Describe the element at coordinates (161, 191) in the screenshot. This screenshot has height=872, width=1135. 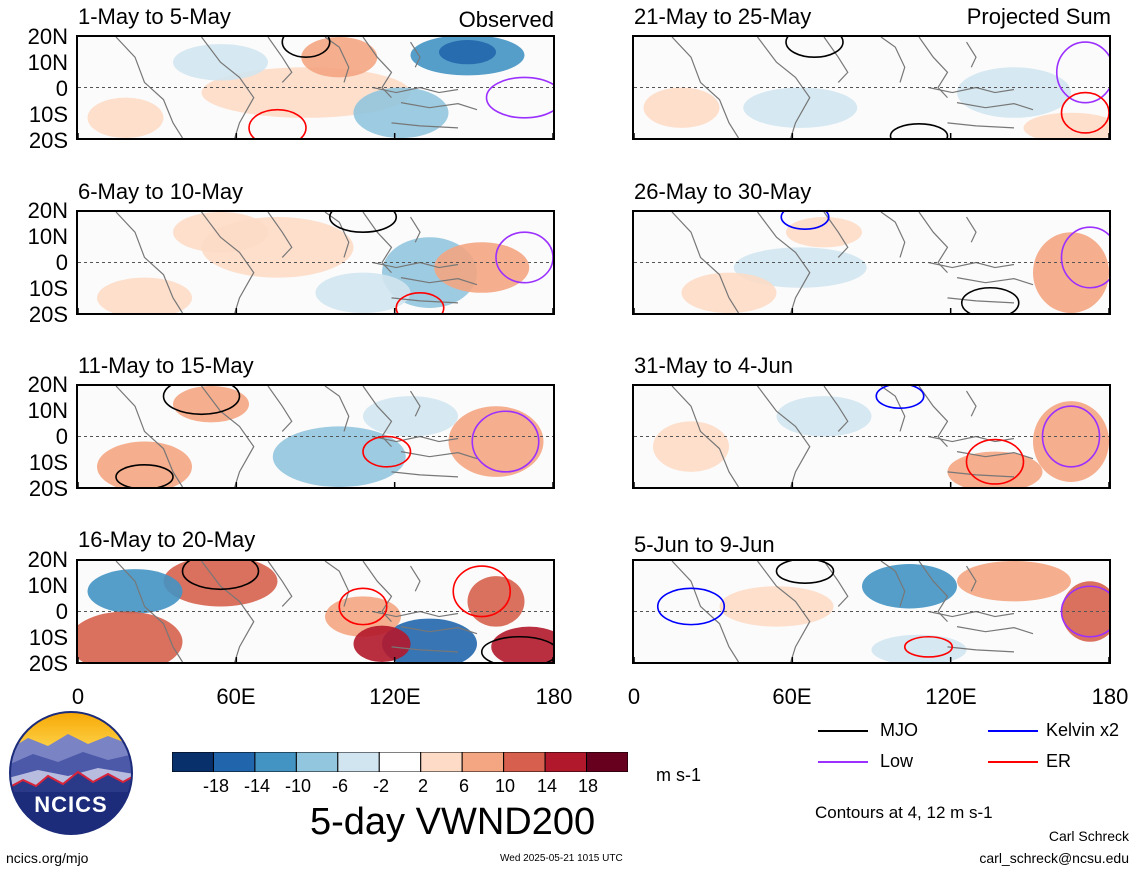
I see `panel-title-2: 6-May to 10-May` at that location.